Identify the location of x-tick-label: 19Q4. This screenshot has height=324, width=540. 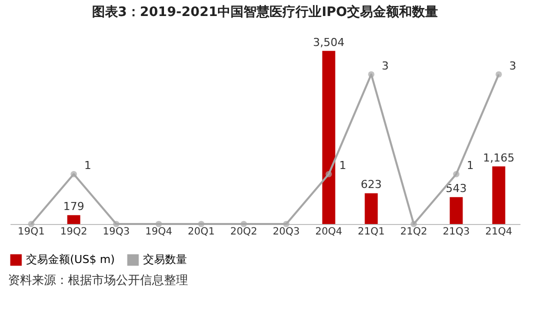
(158, 232).